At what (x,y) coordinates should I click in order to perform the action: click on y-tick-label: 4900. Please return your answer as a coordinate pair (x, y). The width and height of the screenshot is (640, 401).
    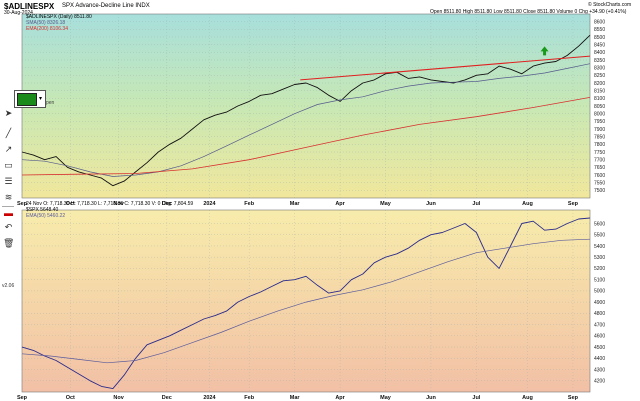
    Looking at the image, I should click on (599, 303).